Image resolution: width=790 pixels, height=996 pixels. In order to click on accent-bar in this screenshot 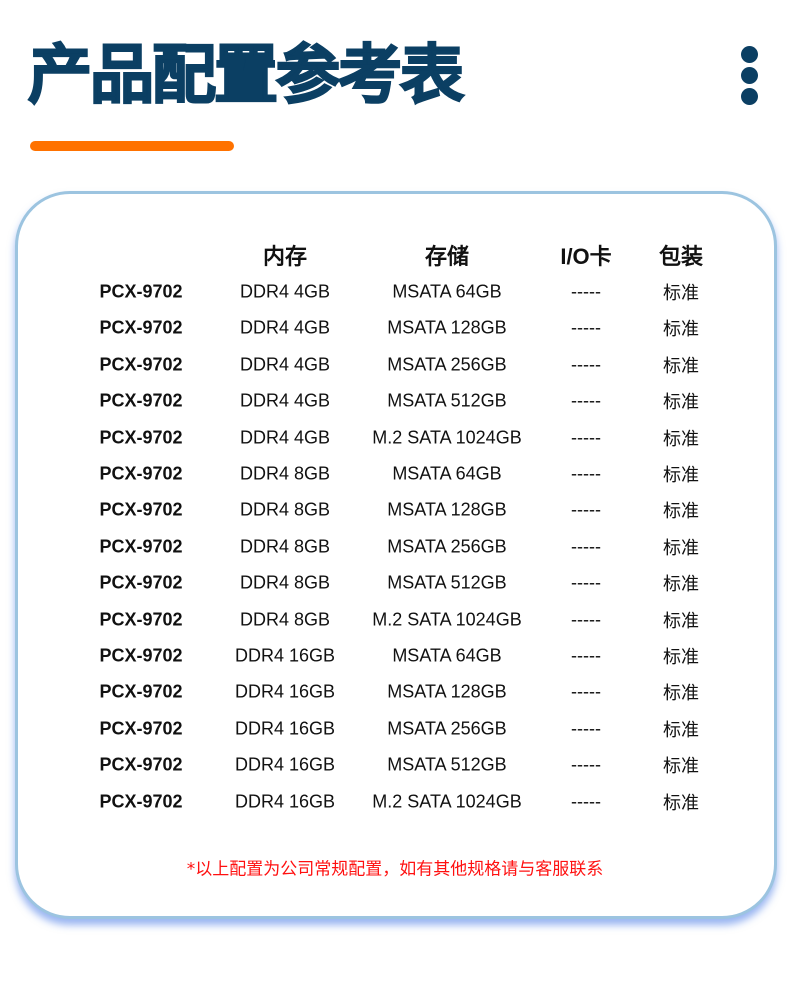, I will do `click(132, 146)`.